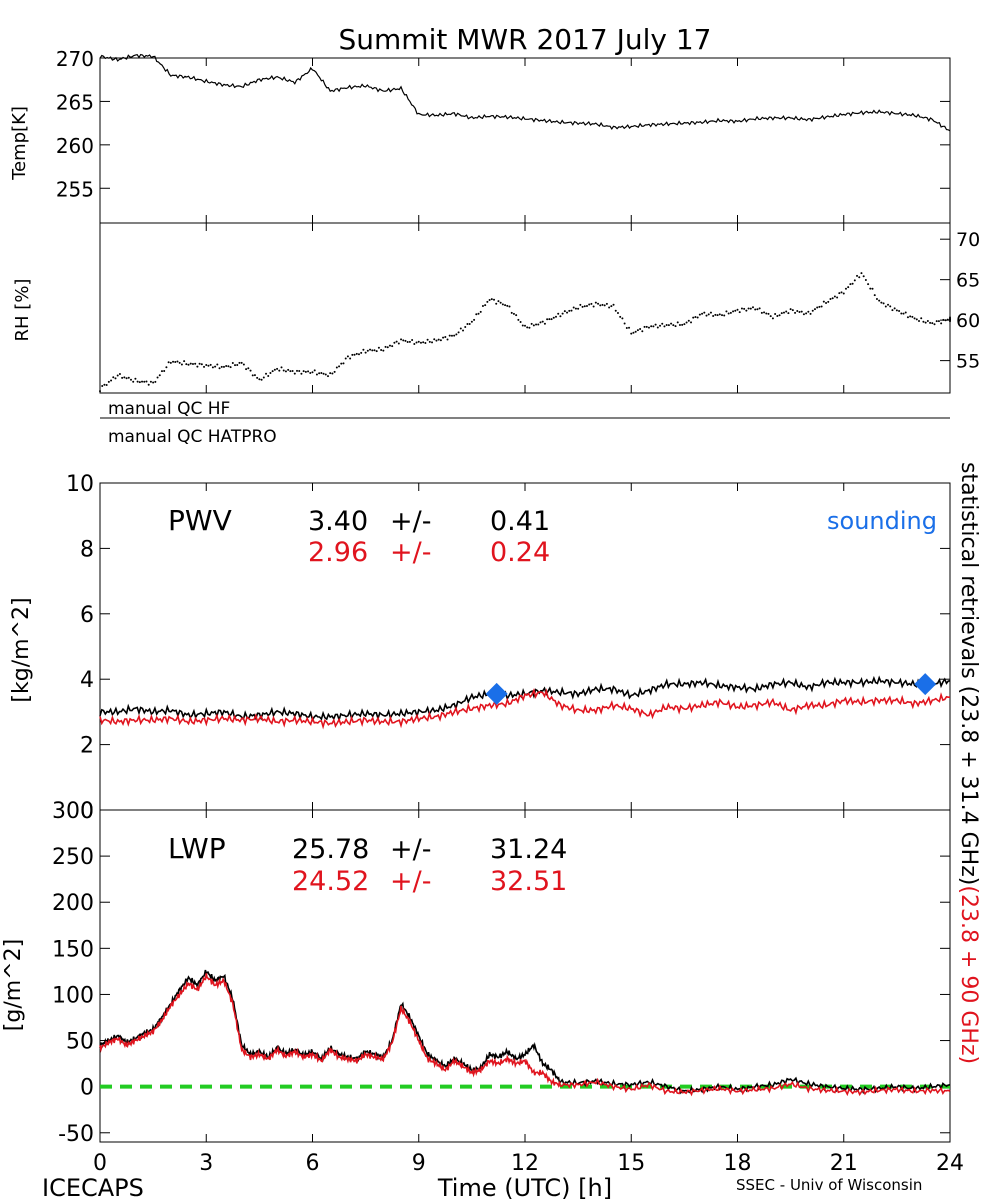 The height and width of the screenshot is (1200, 1000). Describe the element at coordinates (738, 1163) in the screenshot. I see `x-tick-label: 18` at that location.